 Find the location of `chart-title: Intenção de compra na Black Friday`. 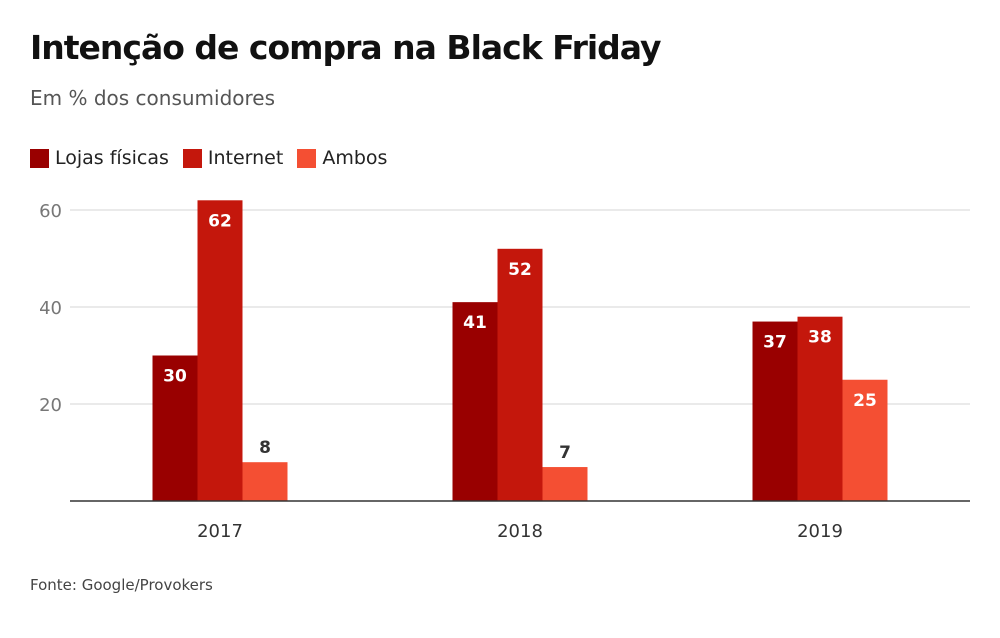

chart-title: Intenção de compra na Black Friday is located at coordinates (346, 47).